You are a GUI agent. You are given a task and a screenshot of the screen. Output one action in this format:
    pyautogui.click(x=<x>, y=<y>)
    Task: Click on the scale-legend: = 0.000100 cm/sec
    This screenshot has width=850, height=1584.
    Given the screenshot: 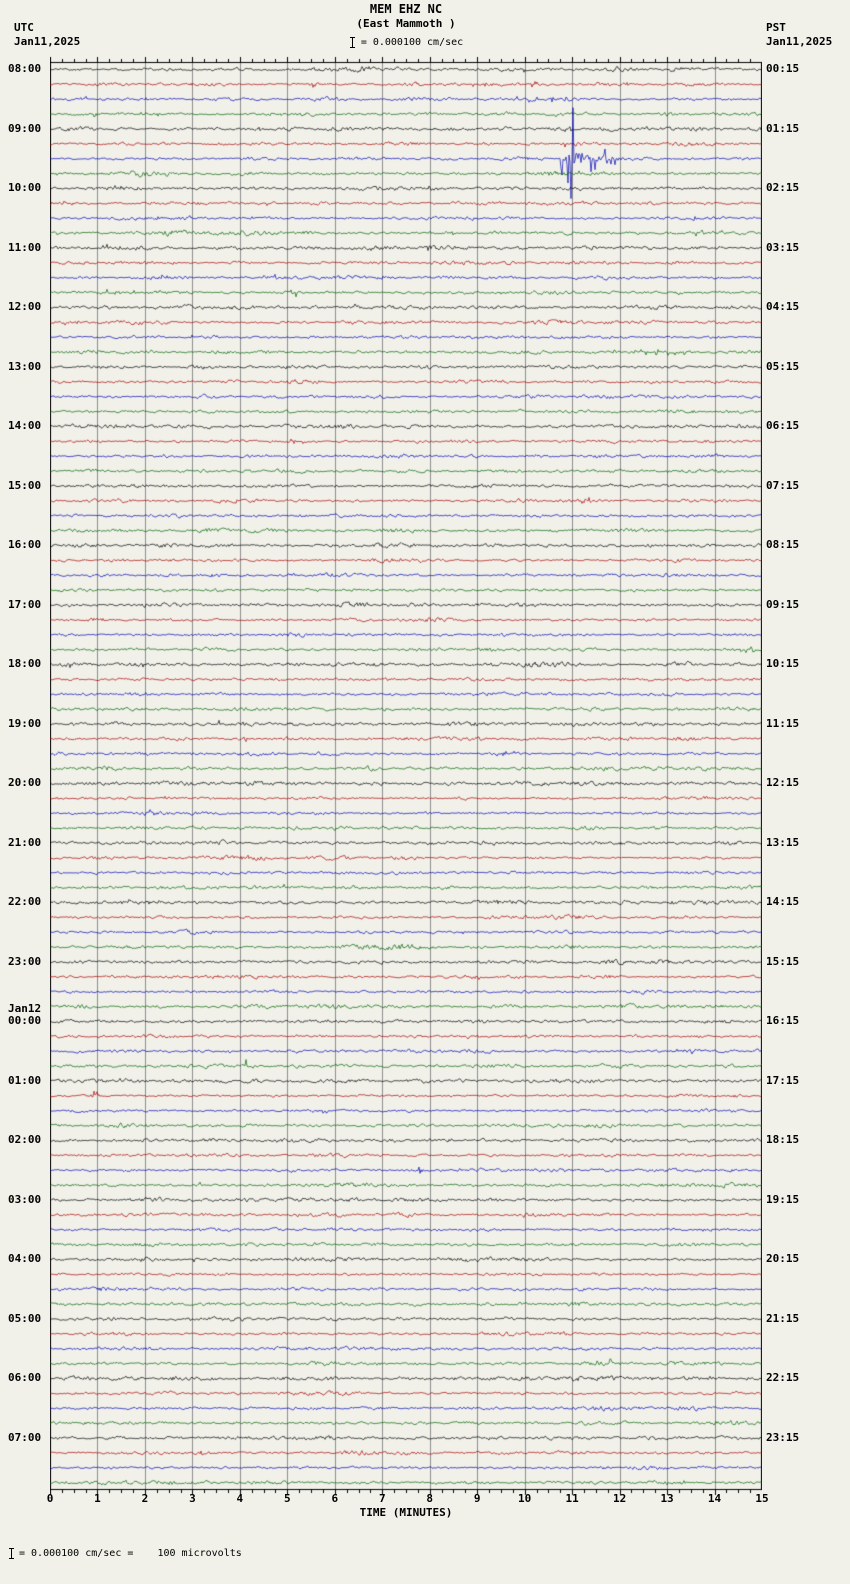 What is the action you would take?
    pyautogui.click(x=406, y=42)
    